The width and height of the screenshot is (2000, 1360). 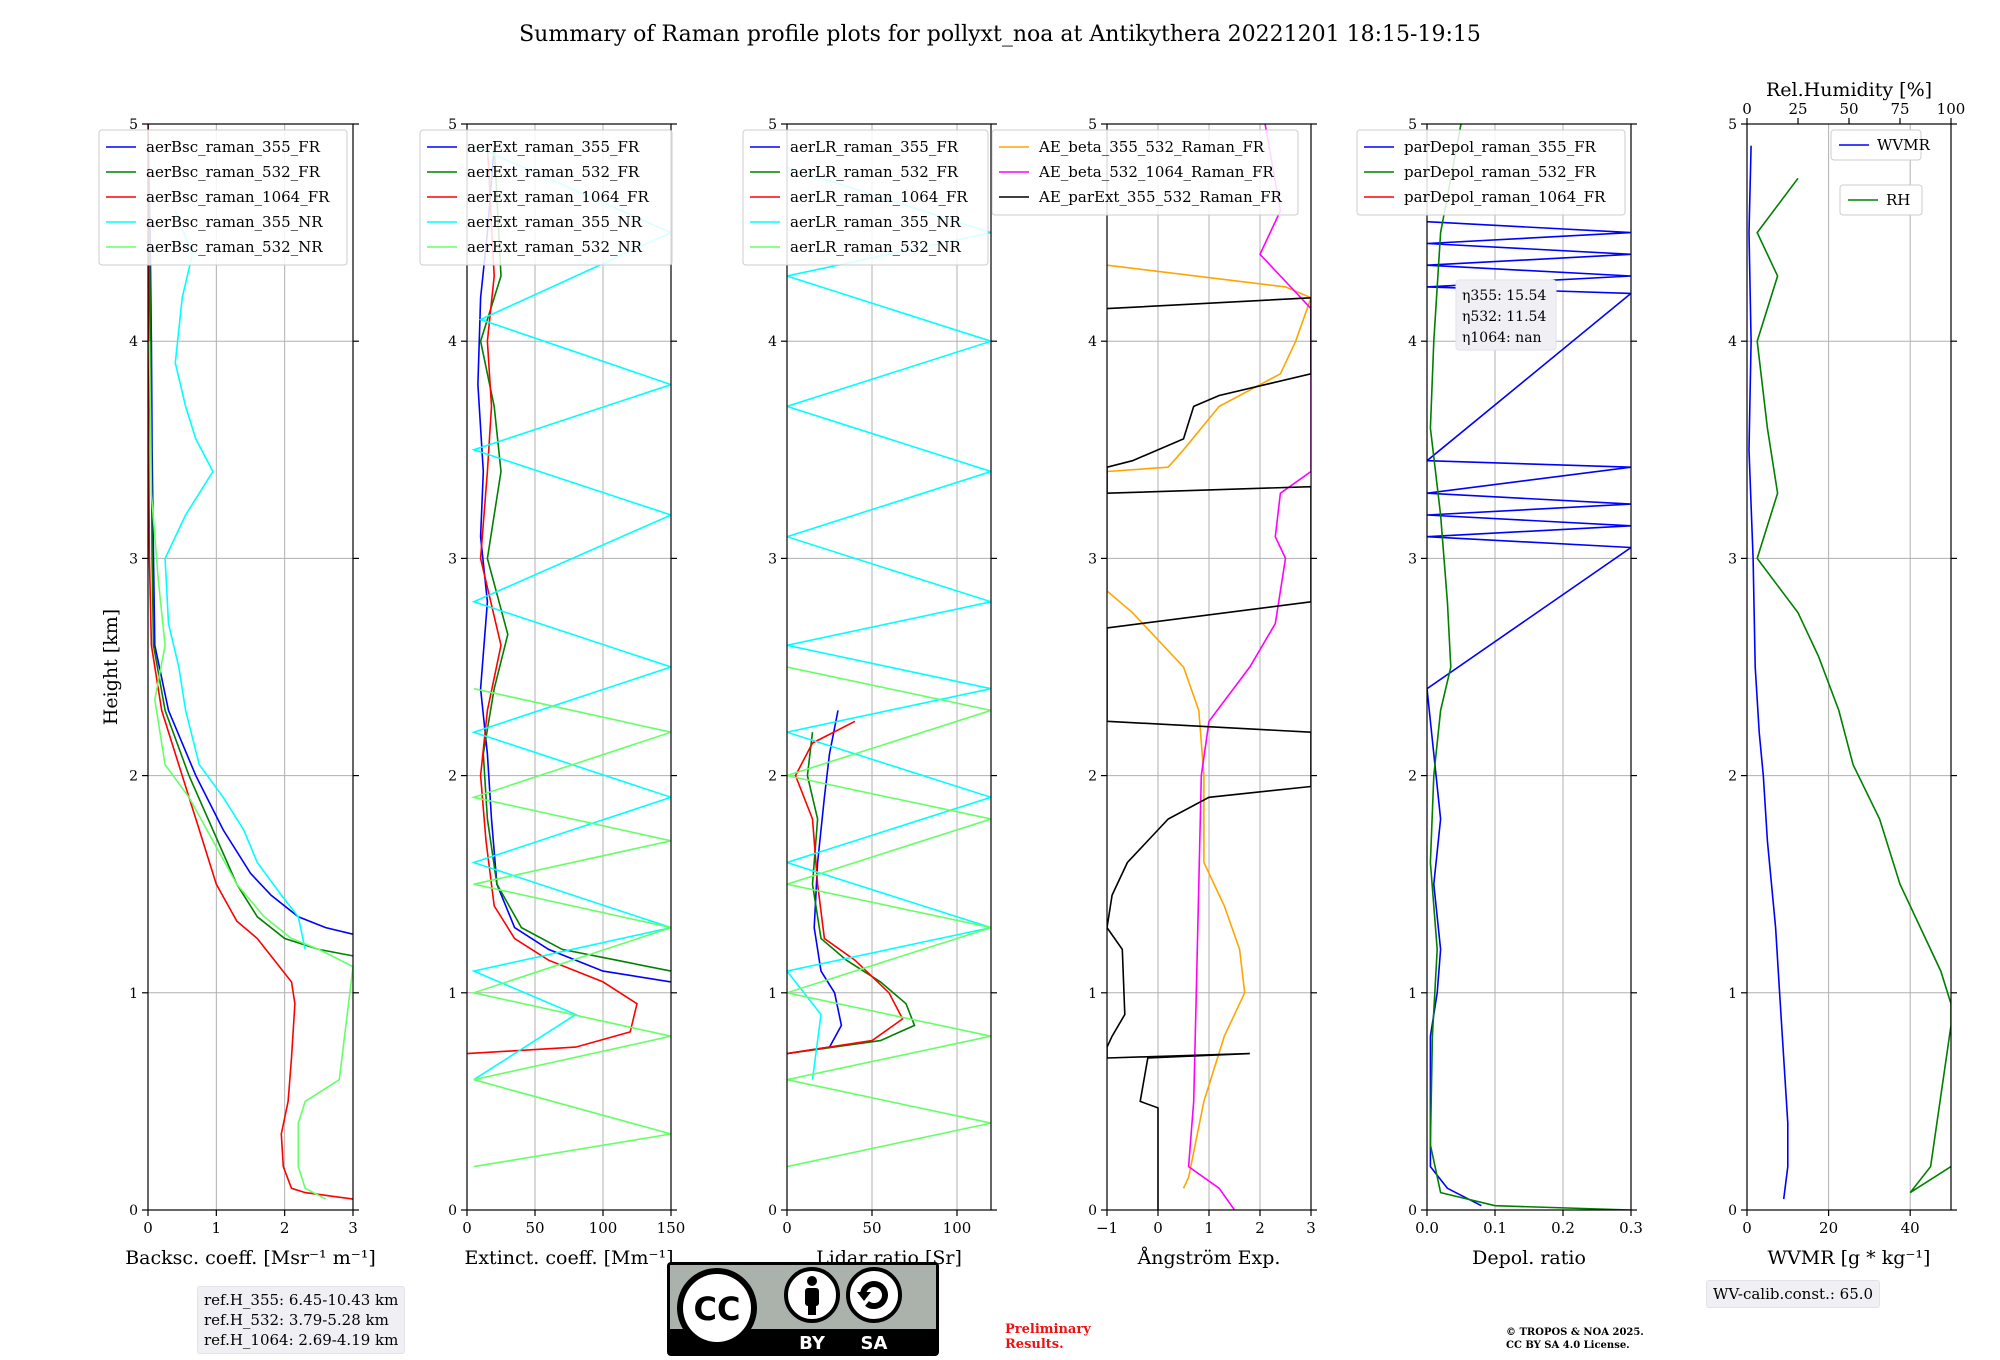 I want to click on cc-license-badge: CC BY SA, so click(x=803, y=1309).